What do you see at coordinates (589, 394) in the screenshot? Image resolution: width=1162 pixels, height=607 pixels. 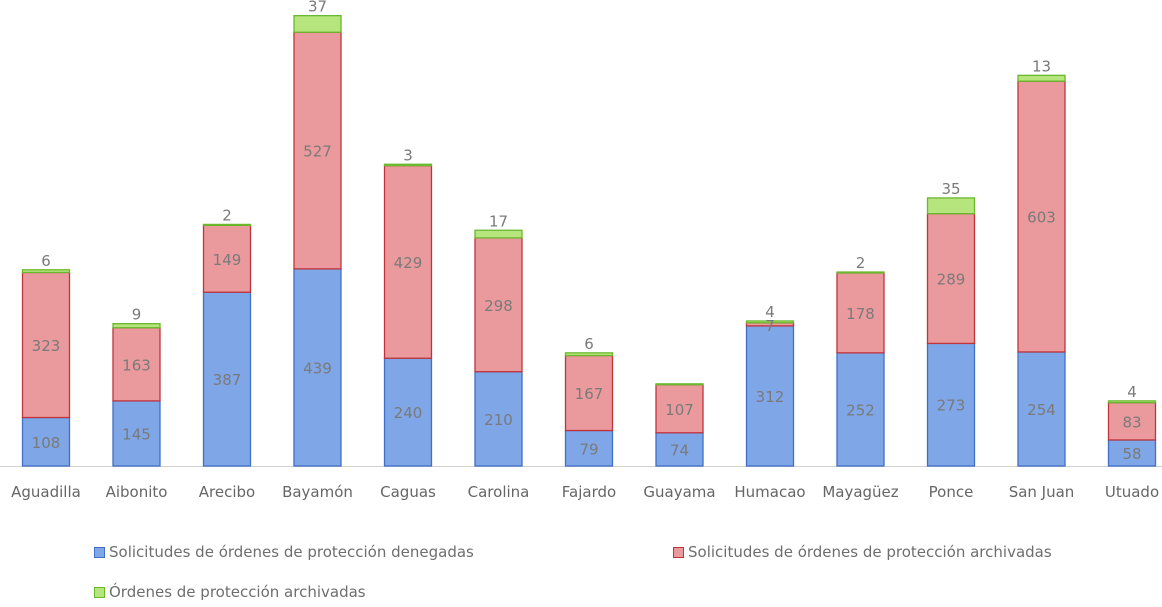 I see `data-label-sol-archivadas-fajardo: 167` at bounding box center [589, 394].